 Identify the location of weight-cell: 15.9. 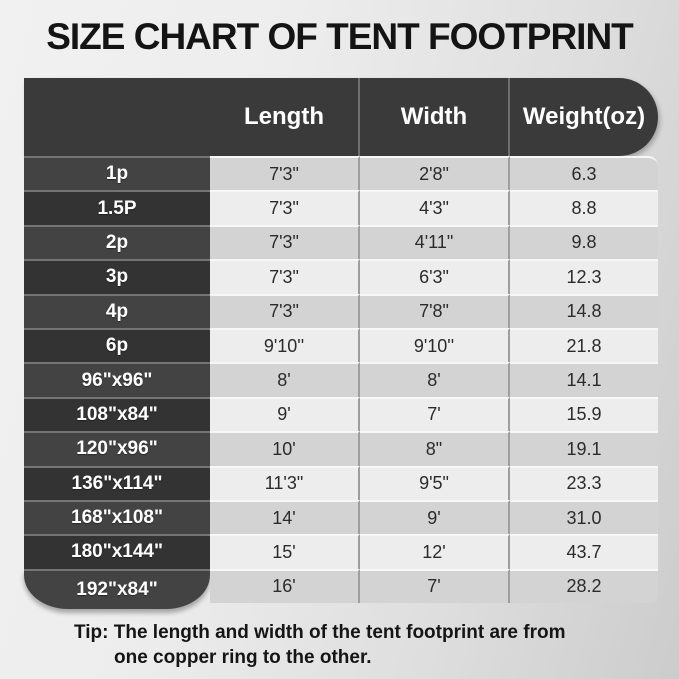
(584, 414).